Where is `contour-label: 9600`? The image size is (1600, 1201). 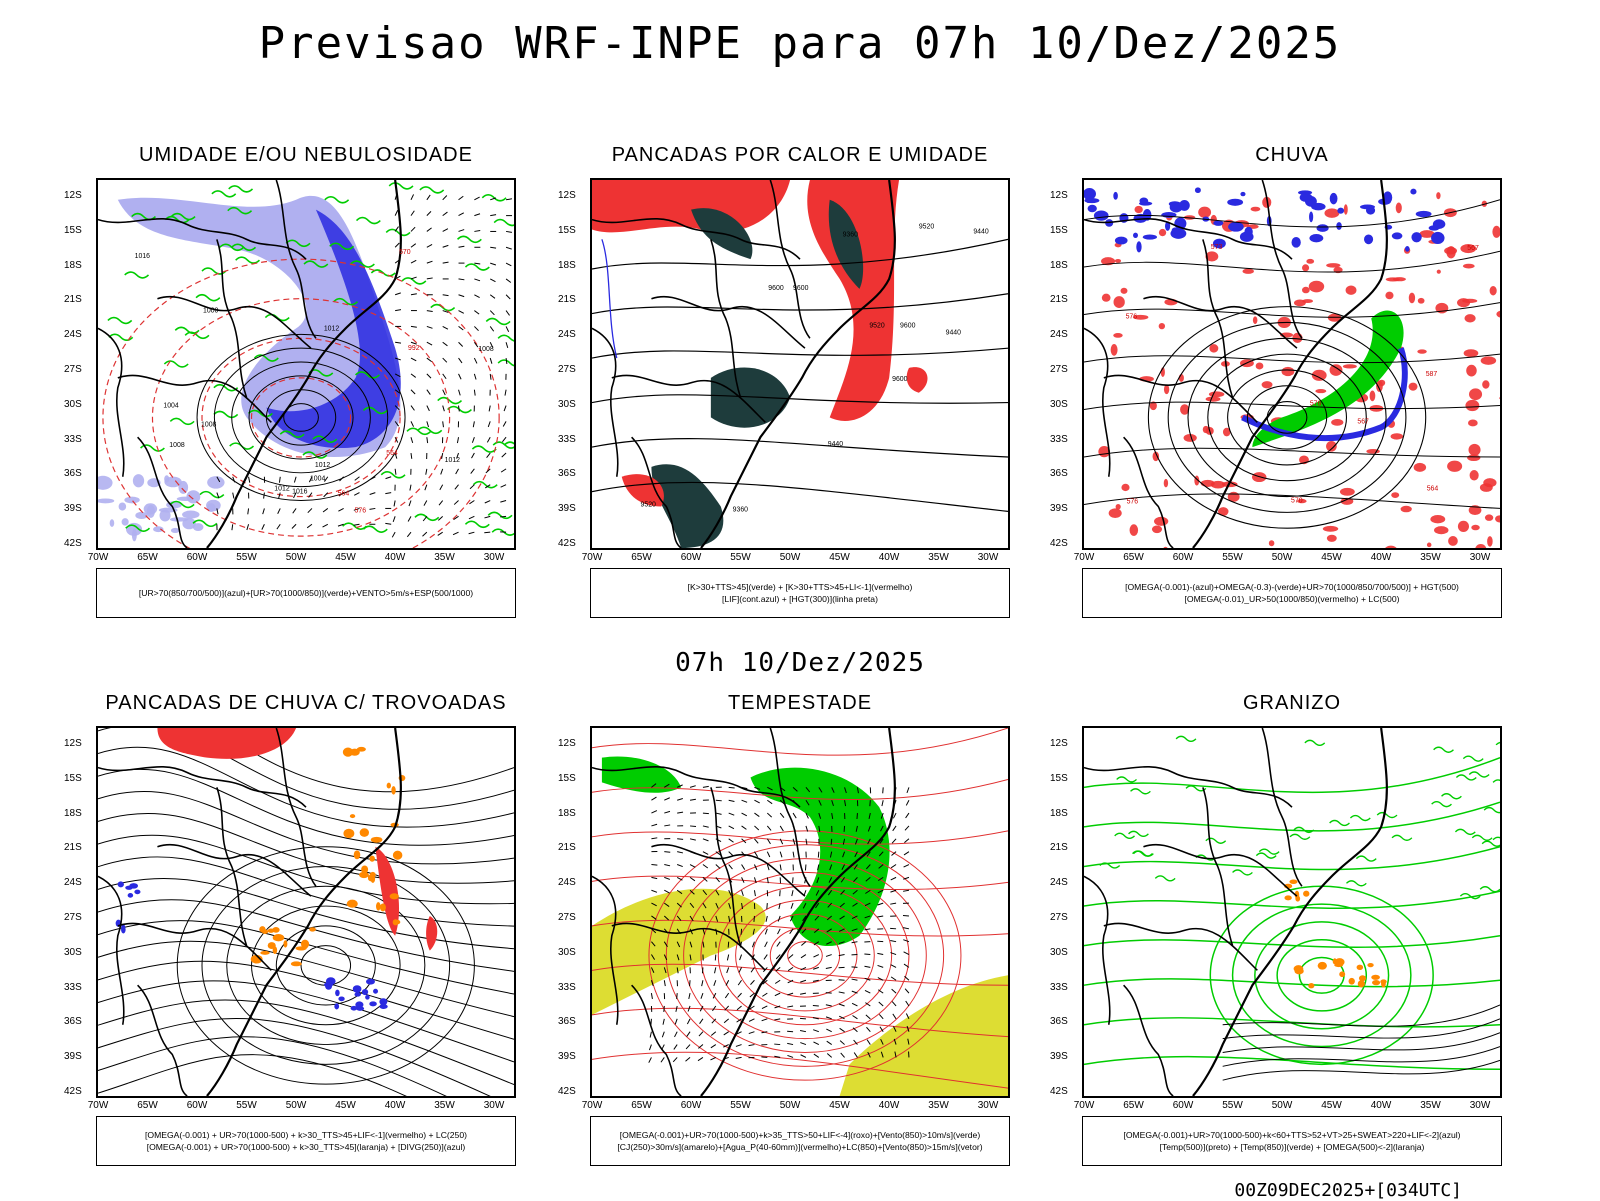
contour-label: 9600 is located at coordinates (776, 288).